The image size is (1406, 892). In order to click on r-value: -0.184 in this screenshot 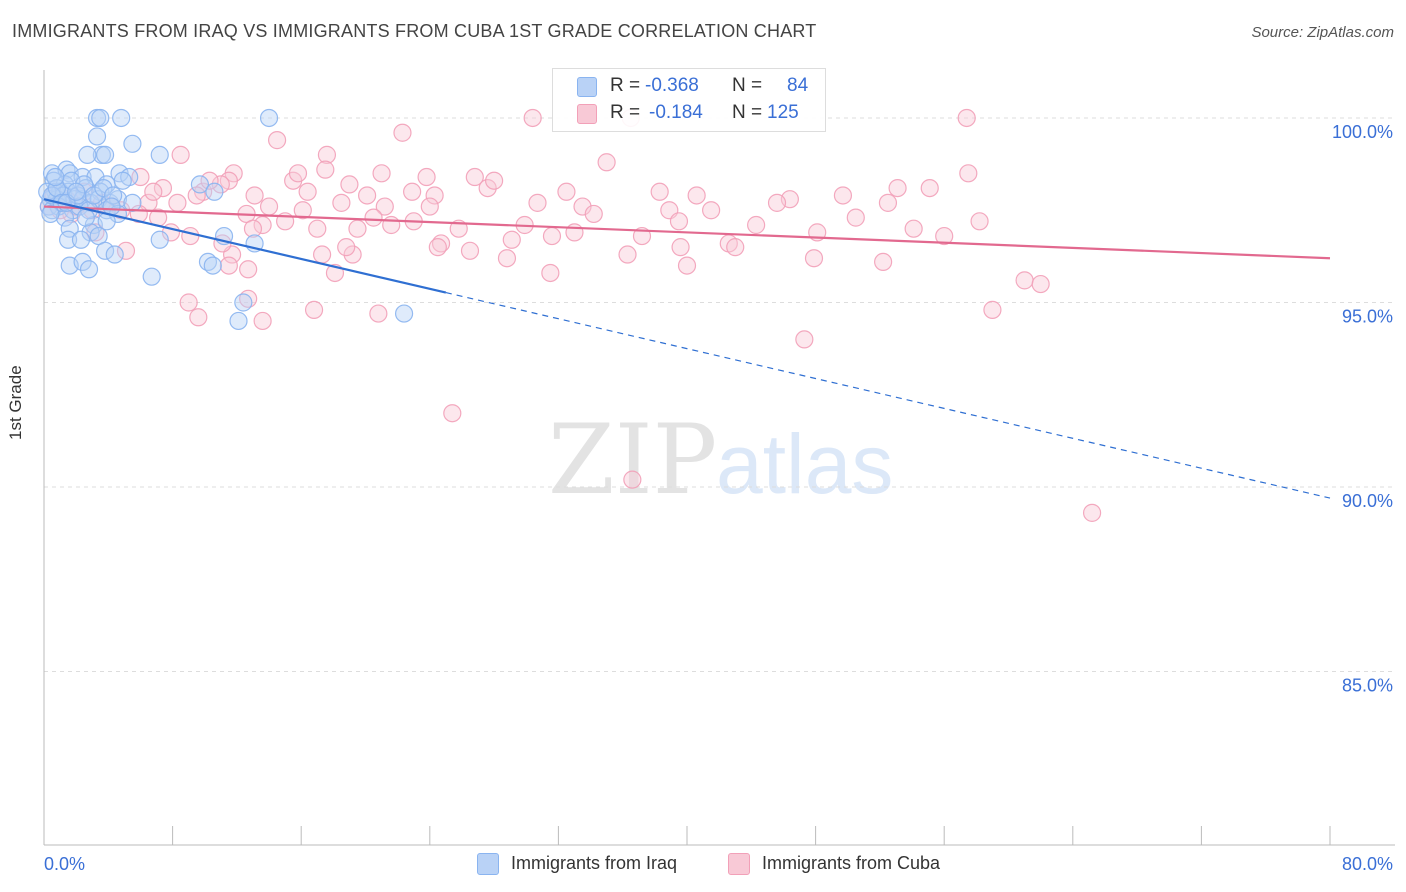, I will do `click(676, 112)`.